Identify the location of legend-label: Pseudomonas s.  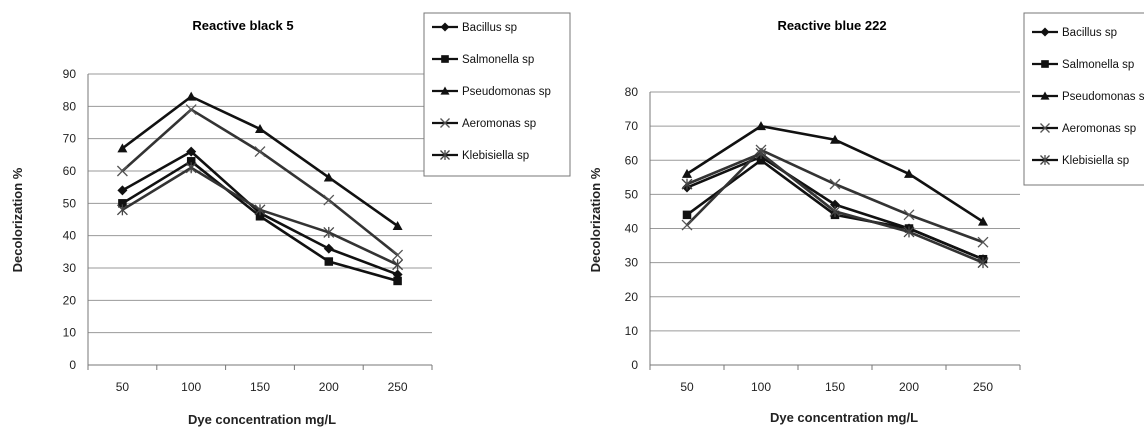
(1103, 97).